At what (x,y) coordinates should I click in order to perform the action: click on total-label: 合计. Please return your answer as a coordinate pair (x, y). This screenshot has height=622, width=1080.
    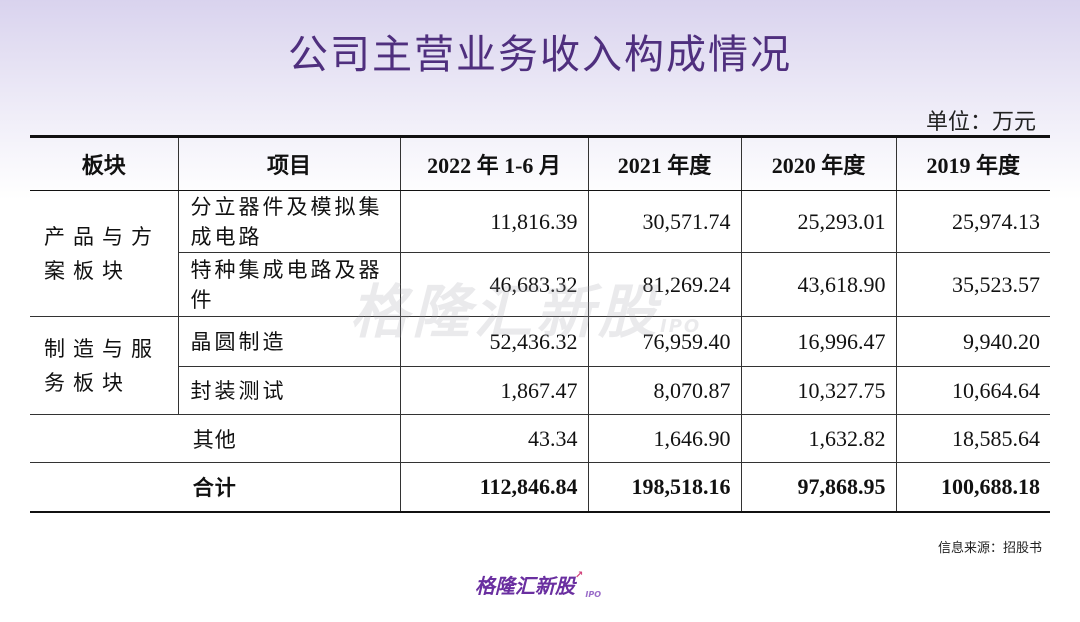
    Looking at the image, I should click on (215, 487).